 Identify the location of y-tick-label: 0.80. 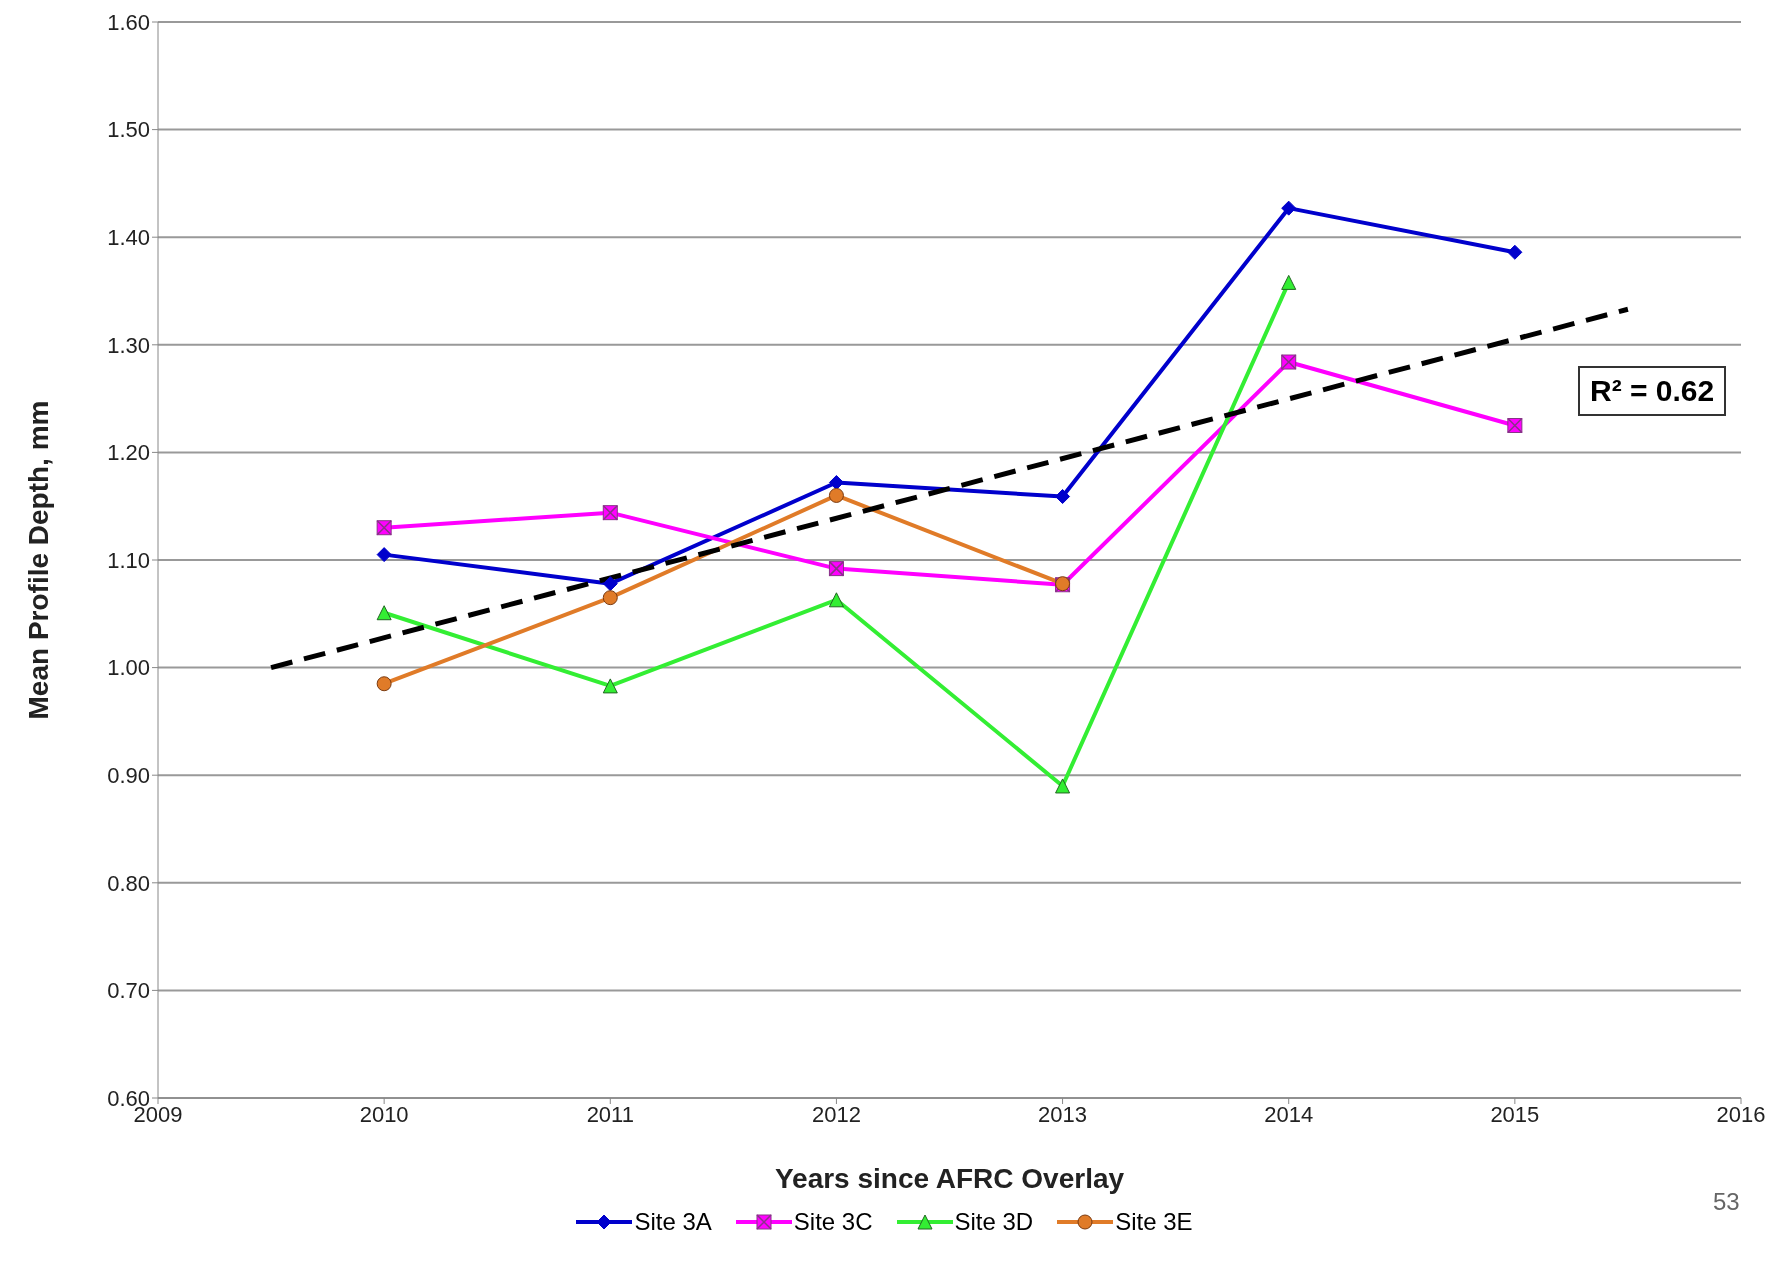
(128, 883).